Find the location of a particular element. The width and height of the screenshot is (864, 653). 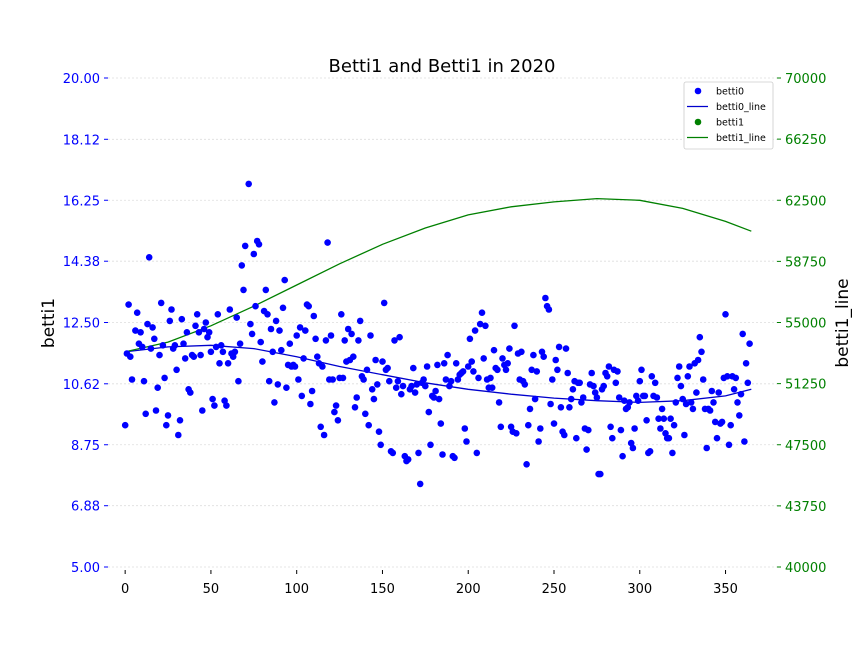

y-left-tick-label: 5.00 is located at coordinates (85, 568).